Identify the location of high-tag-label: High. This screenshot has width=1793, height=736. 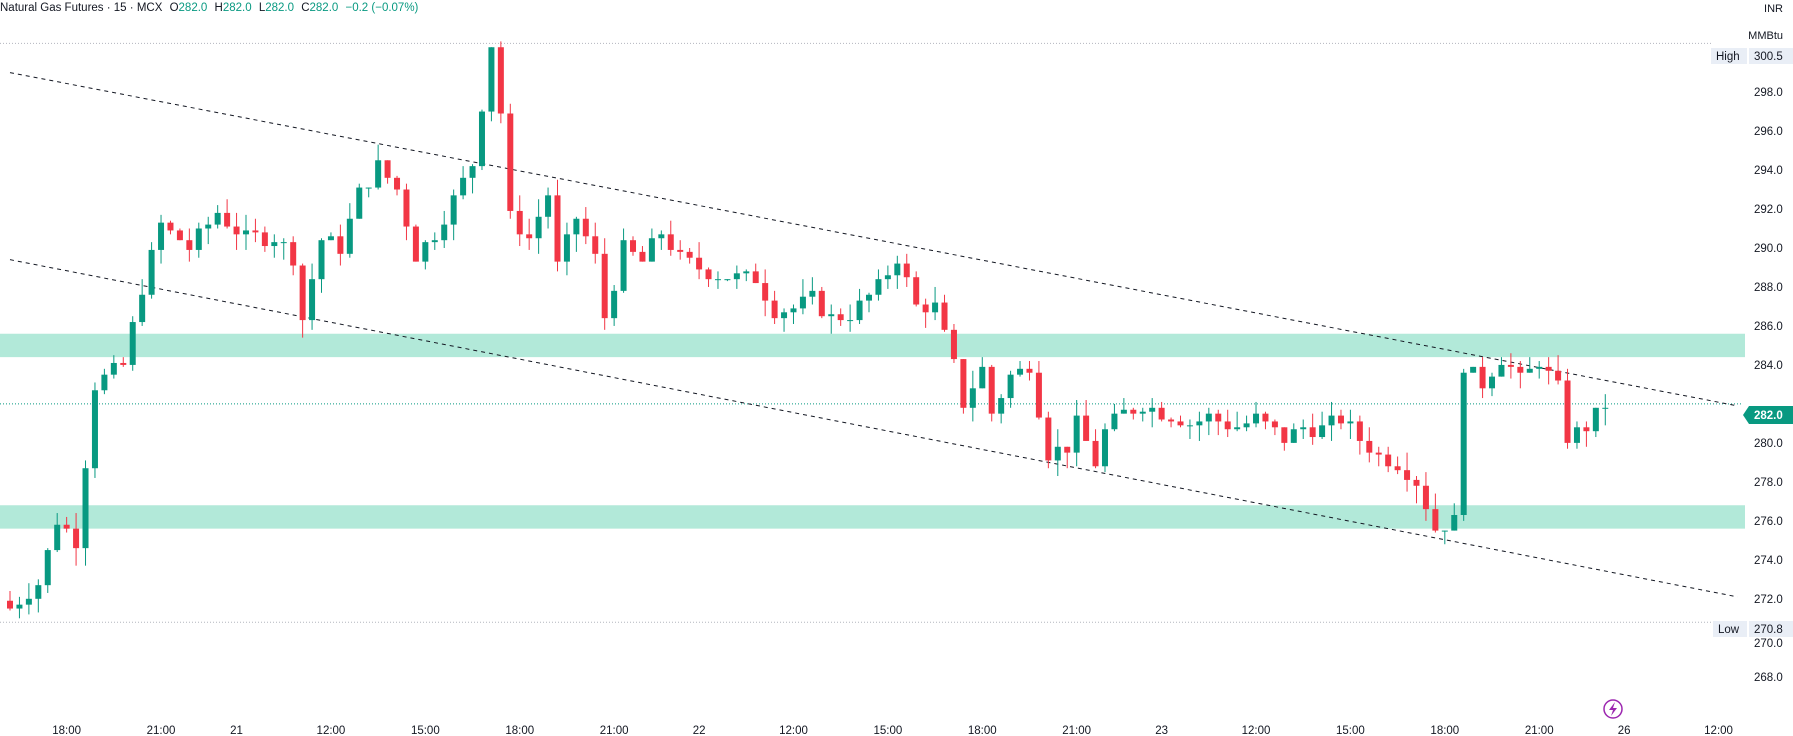
(1728, 57).